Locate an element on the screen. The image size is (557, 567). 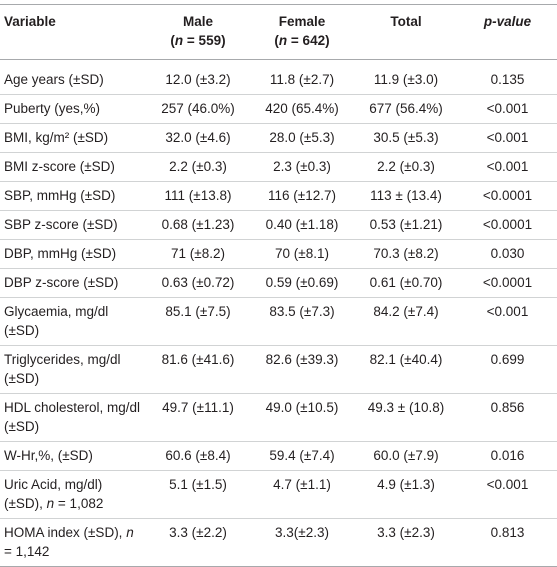
pvalue-cell: 0.135 is located at coordinates (507, 77).